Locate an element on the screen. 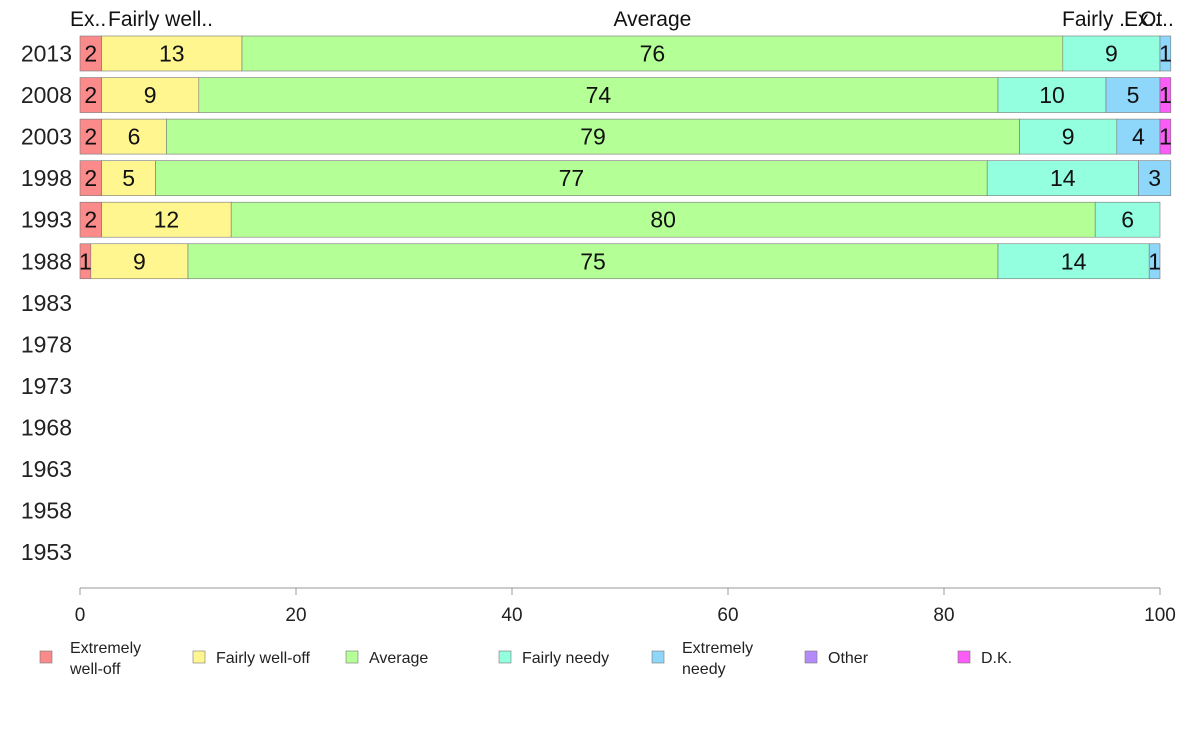 This screenshot has width=1188, height=736. data-label: 12 is located at coordinates (167, 220).